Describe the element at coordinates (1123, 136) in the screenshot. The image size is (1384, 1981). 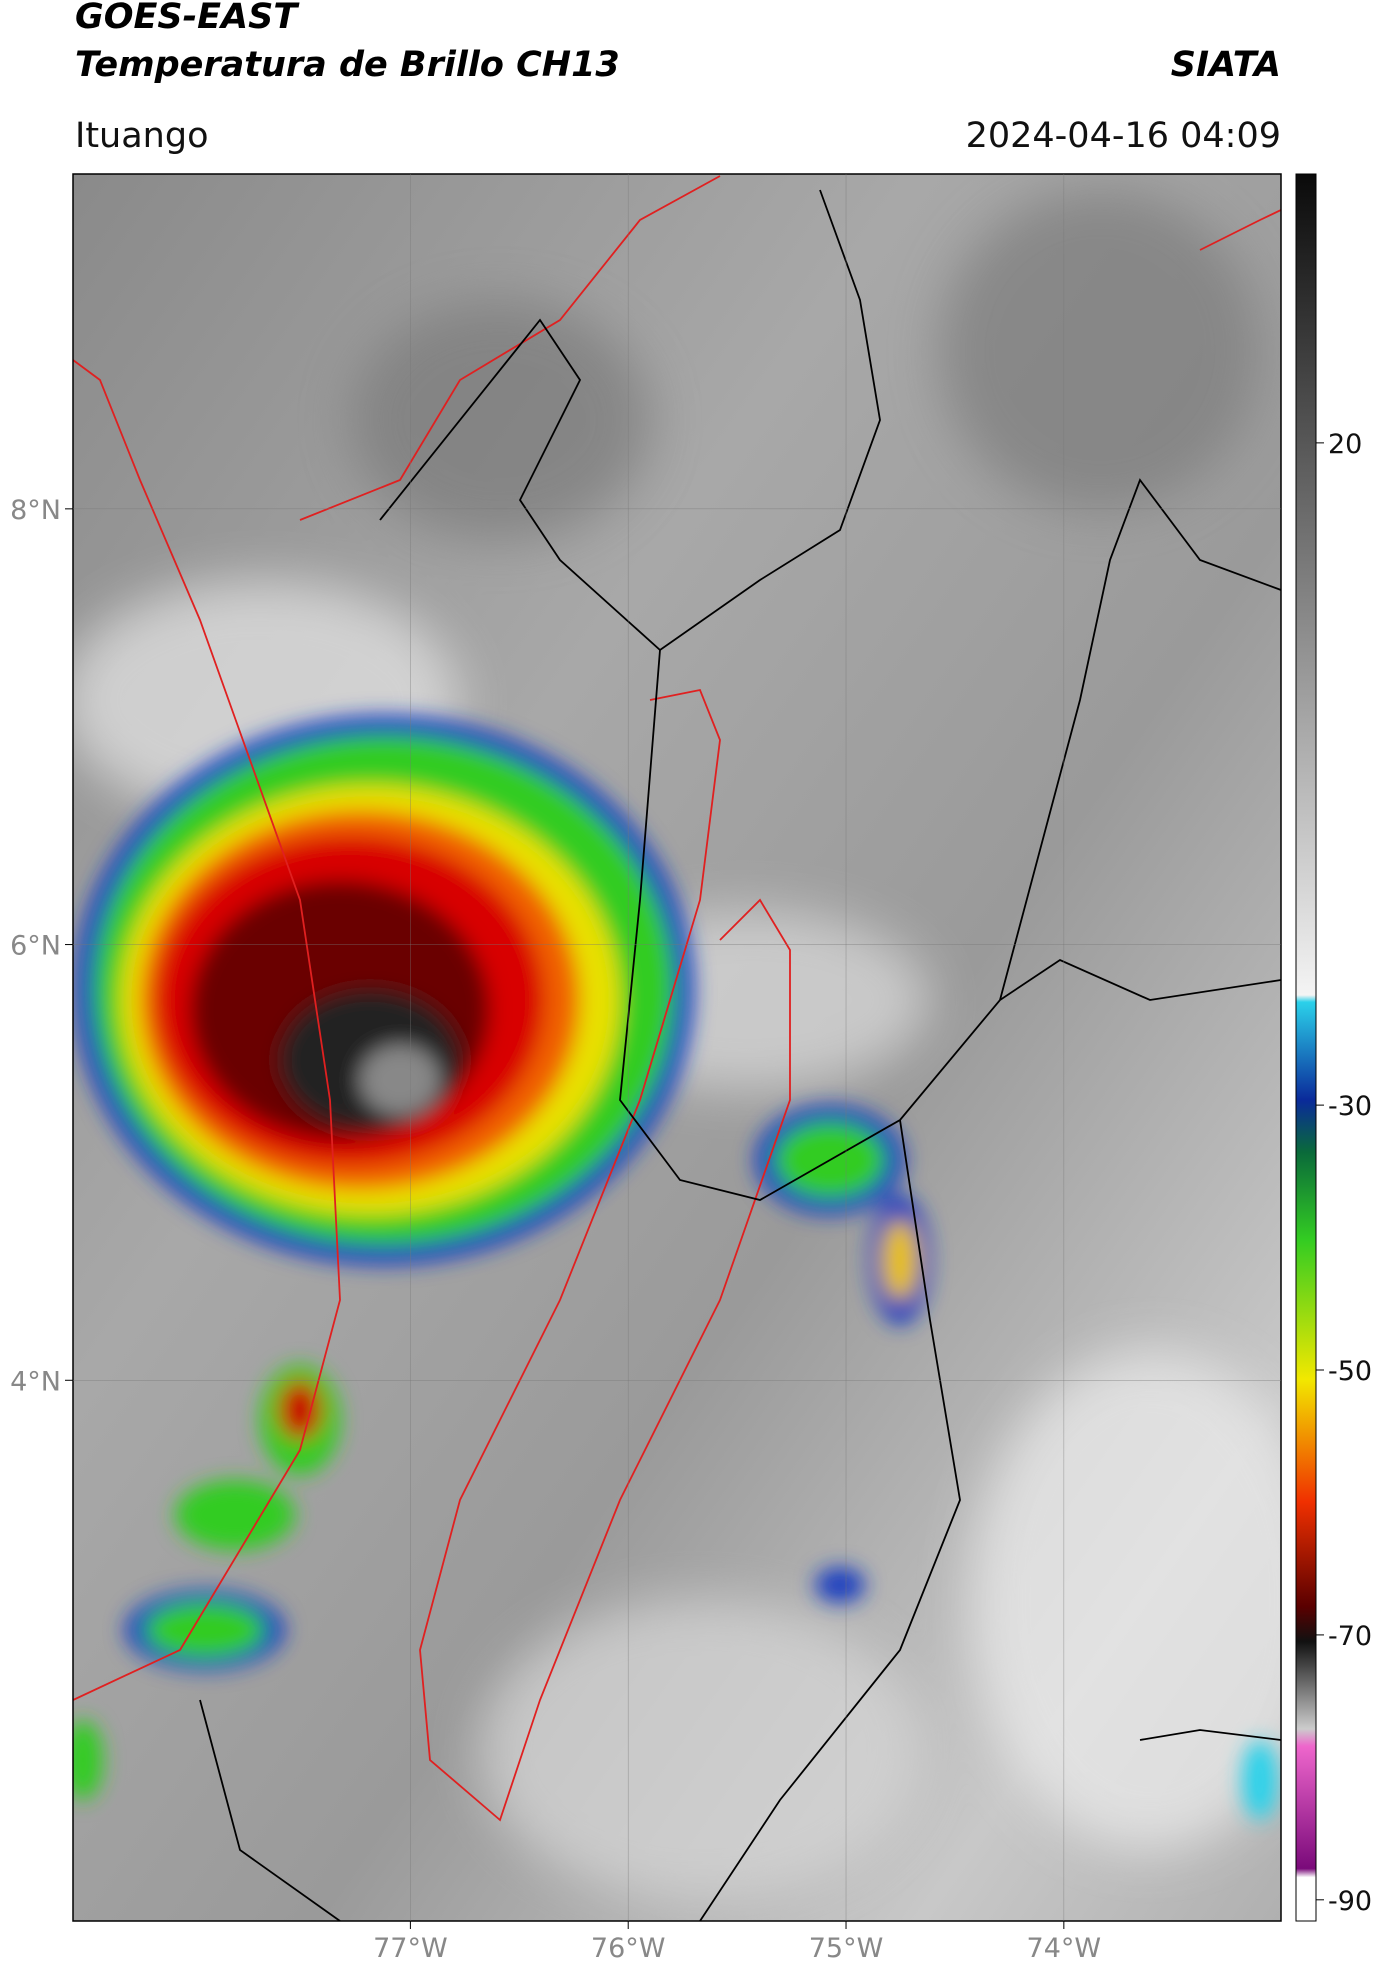
I see `datetime: 2024-04-16 04:09` at that location.